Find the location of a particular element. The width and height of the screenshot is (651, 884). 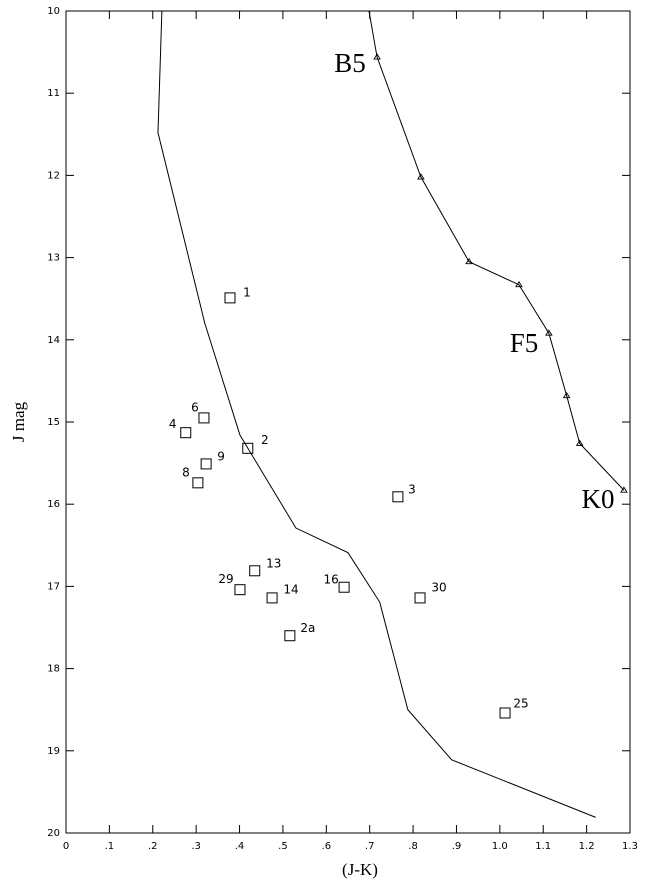

point-label: 1 is located at coordinates (247, 292).